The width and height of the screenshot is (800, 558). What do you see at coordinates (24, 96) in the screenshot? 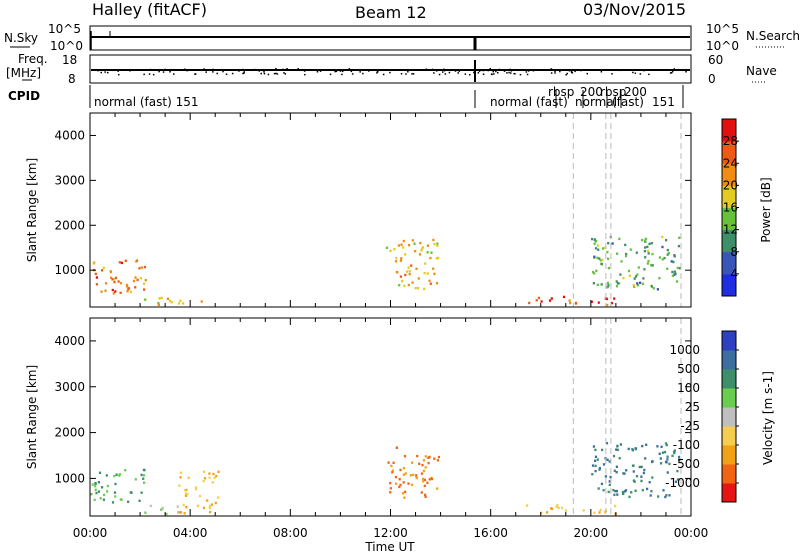
I see `cpid-label: CPID` at bounding box center [24, 96].